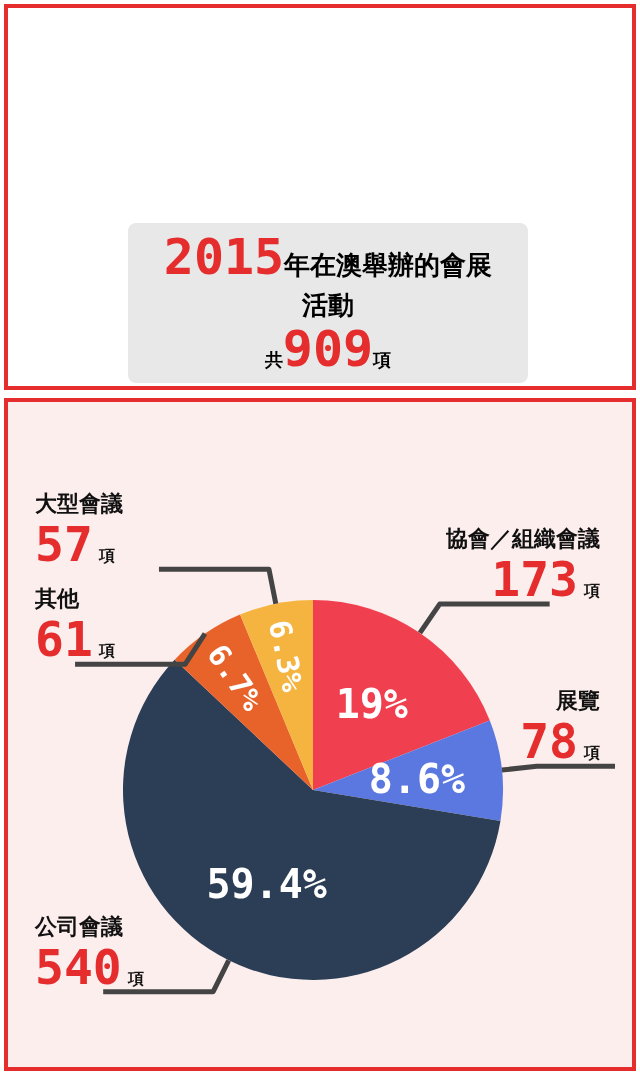  What do you see at coordinates (57, 599) in the screenshot?
I see `slice-label: 其他` at bounding box center [57, 599].